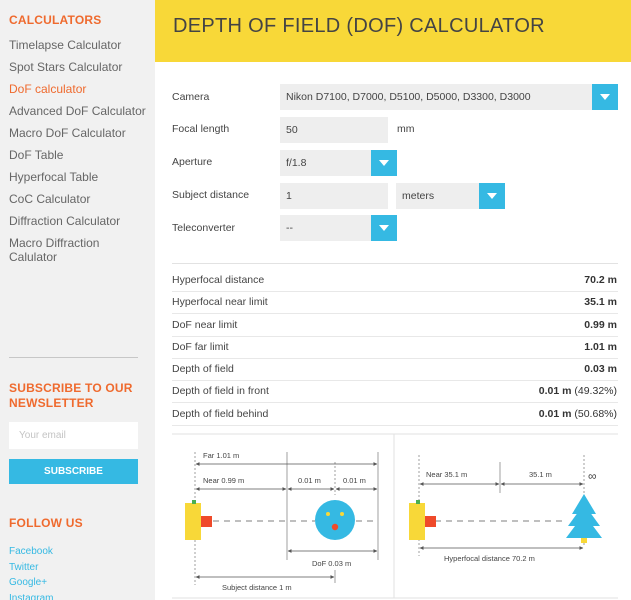  What do you see at coordinates (221, 455) in the screenshot?
I see `far-label: Far 1.01 m` at bounding box center [221, 455].